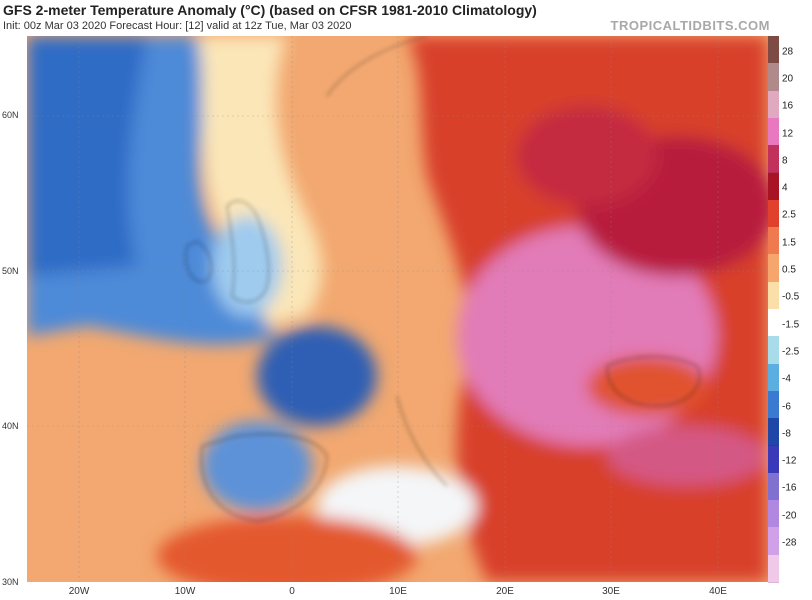 Image resolution: width=812 pixels, height=600 pixels. Describe the element at coordinates (422, 441) in the screenshot. I see `italy-outline` at that location.